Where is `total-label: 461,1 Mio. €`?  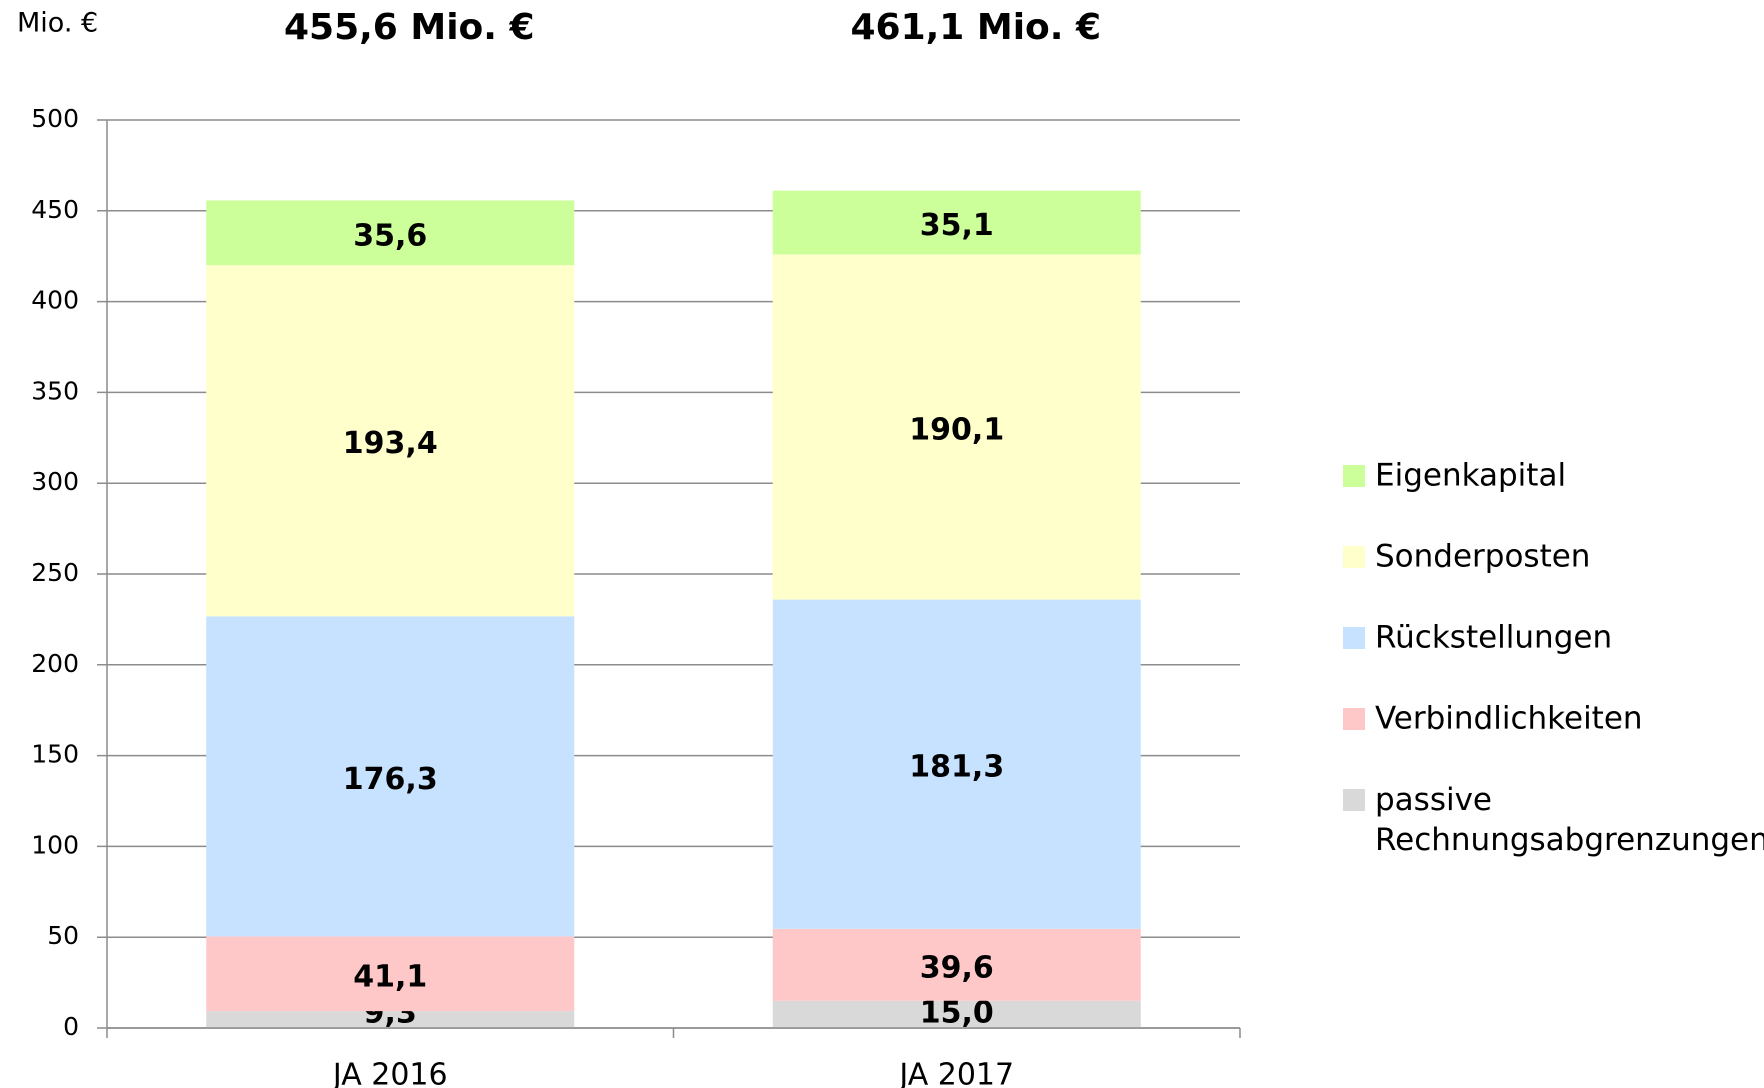
total-label: 461,1 Mio. € is located at coordinates (975, 27).